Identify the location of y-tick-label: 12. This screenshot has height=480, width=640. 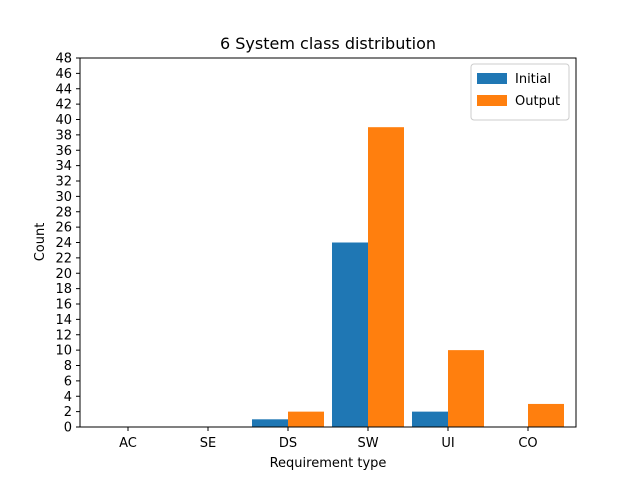
(63, 335).